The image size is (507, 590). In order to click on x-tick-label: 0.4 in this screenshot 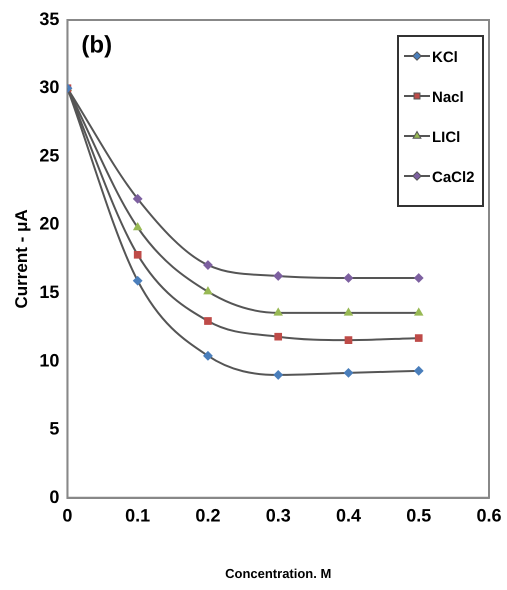, I will do `click(348, 516)`.